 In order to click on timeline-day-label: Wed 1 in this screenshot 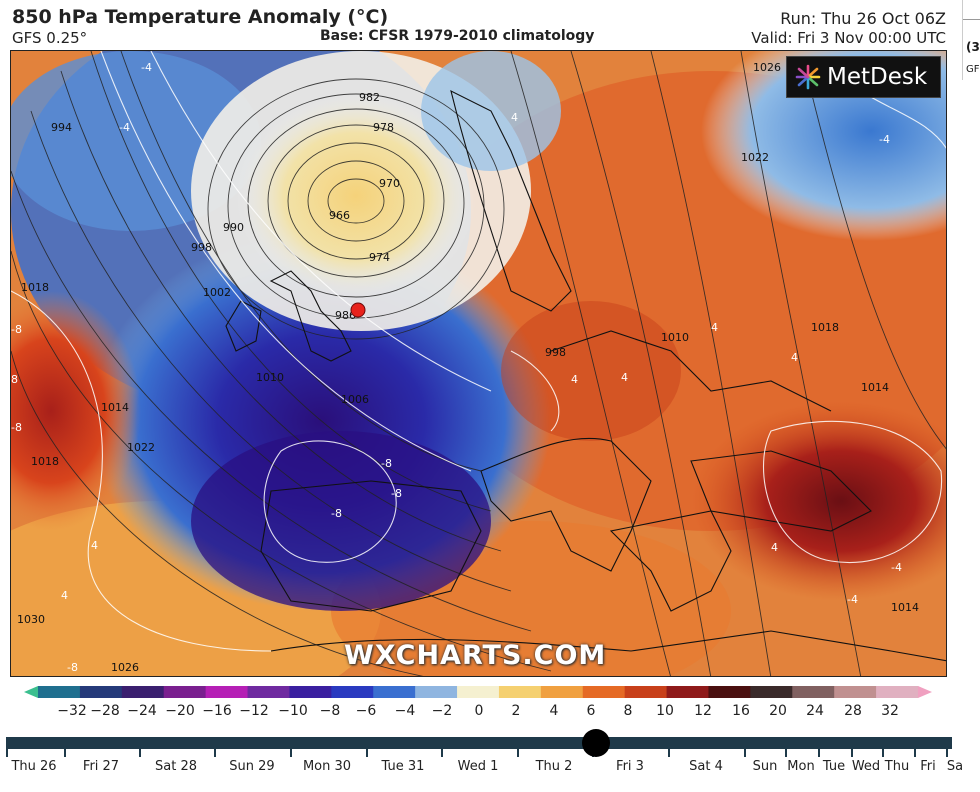, I will do `click(478, 766)`.